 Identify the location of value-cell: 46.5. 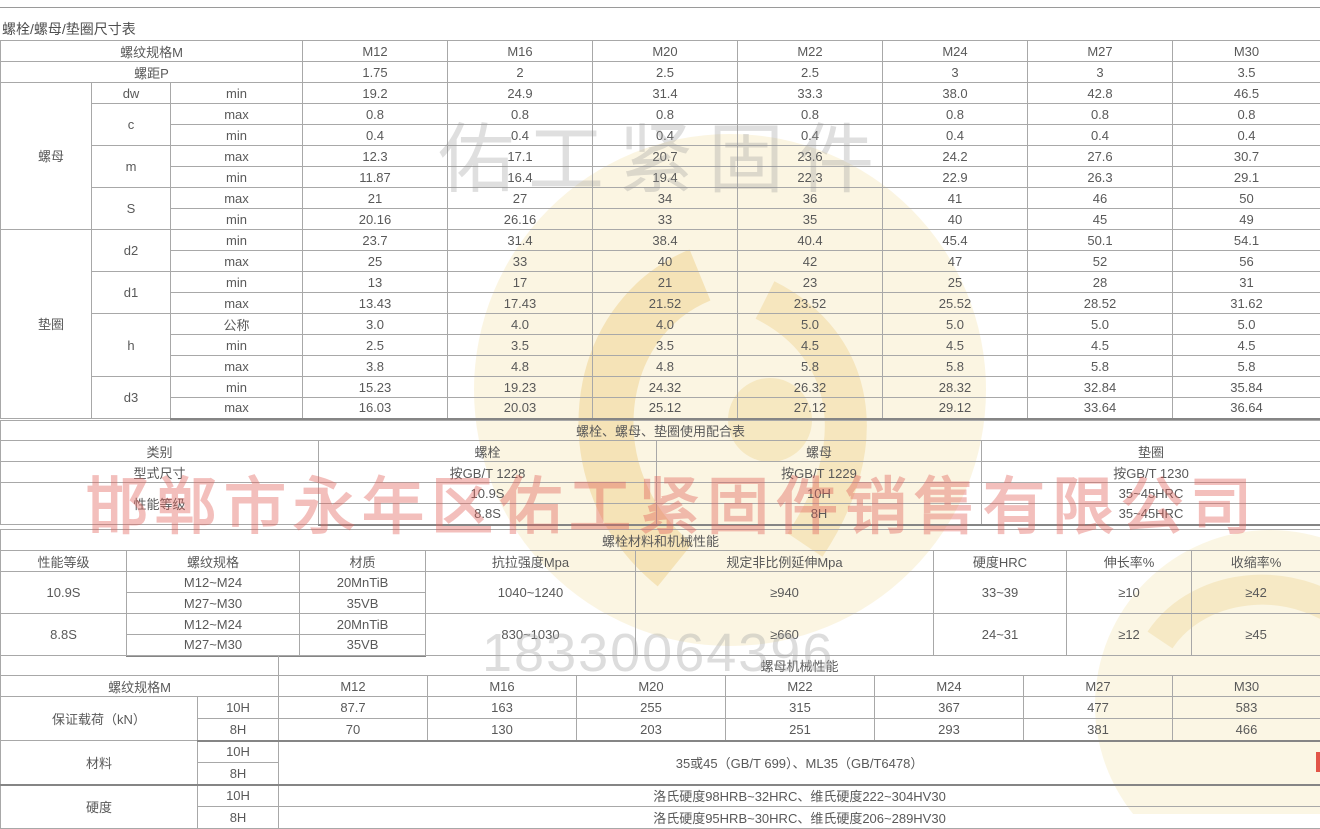
(1246, 93).